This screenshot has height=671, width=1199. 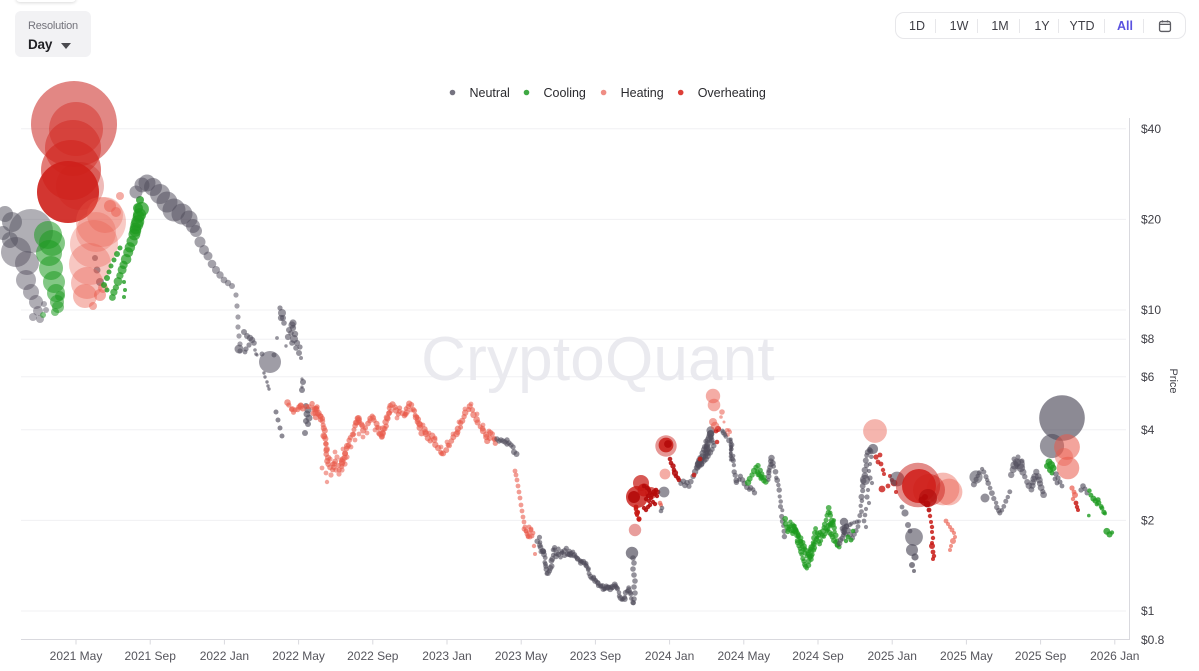 What do you see at coordinates (1148, 520) in the screenshot?
I see `svg-text: $2` at bounding box center [1148, 520].